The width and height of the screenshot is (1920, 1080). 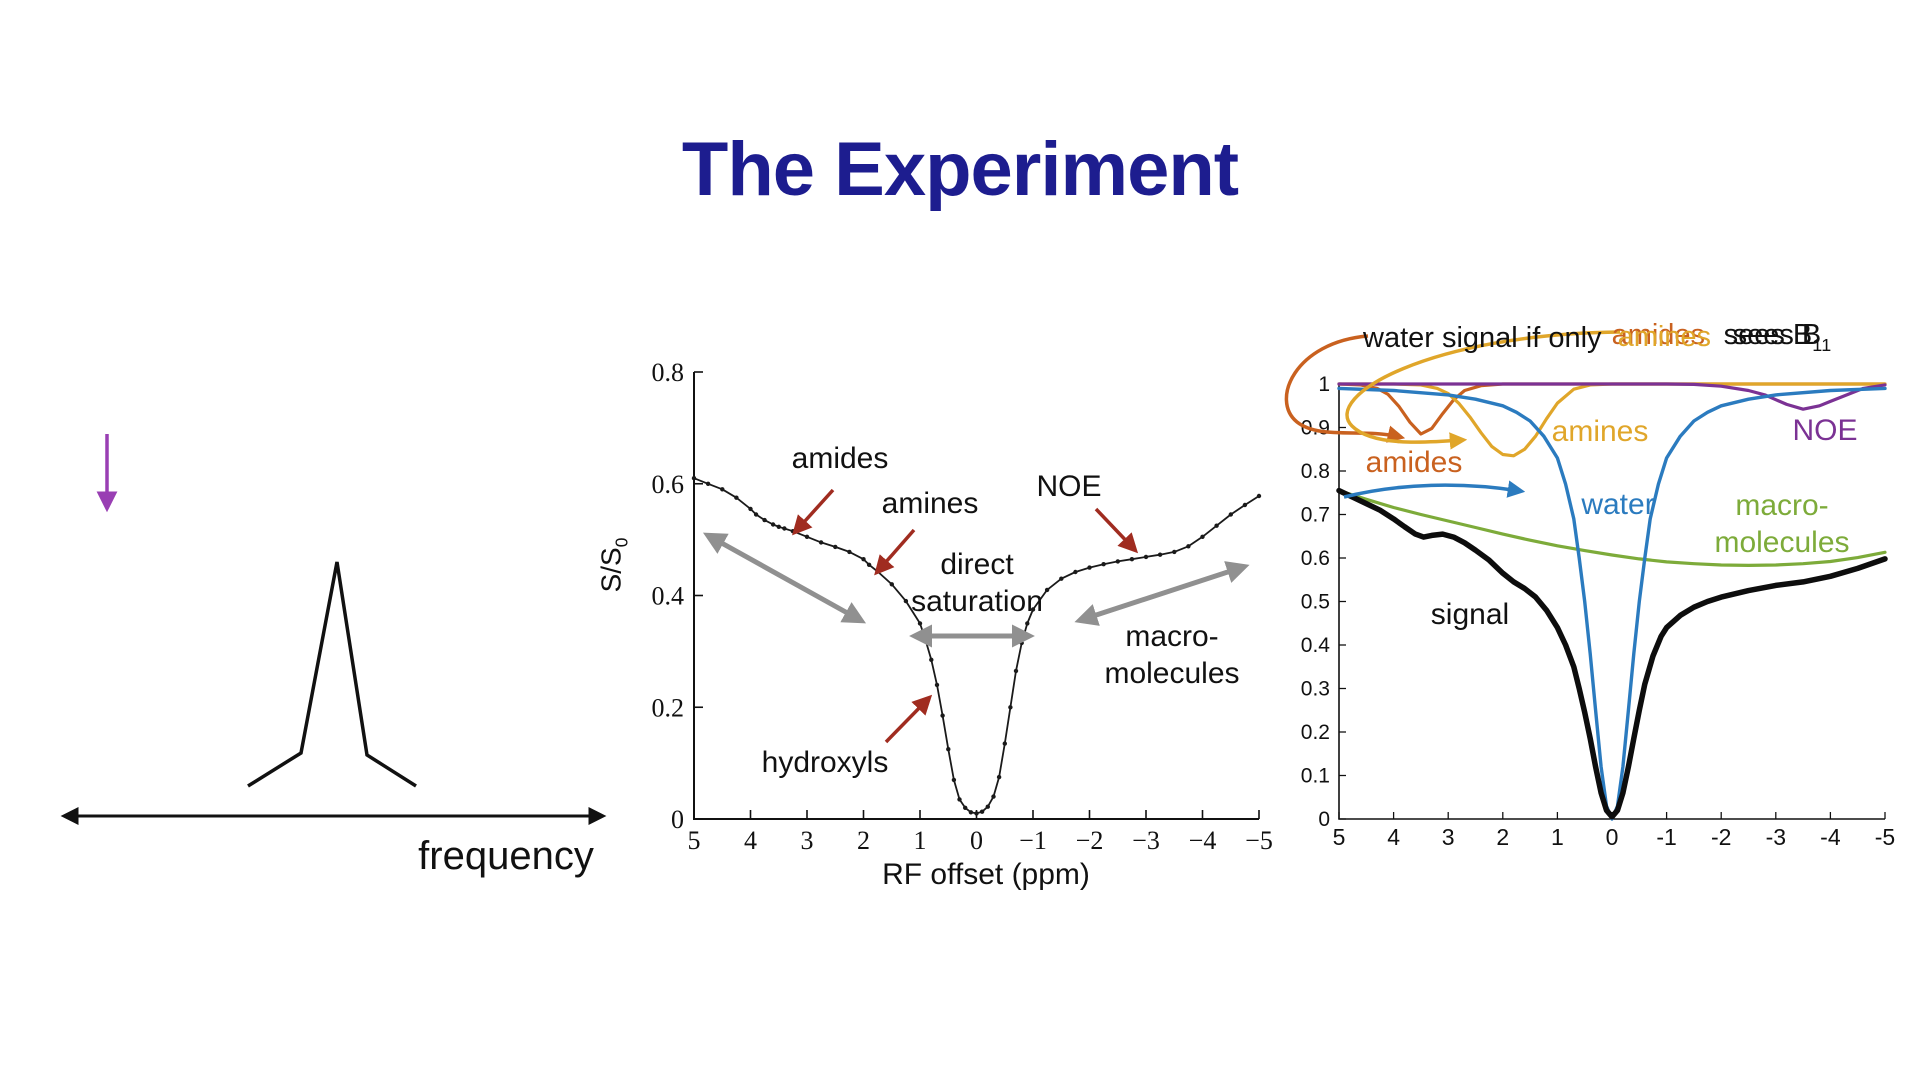 I want to click on caption-overlap-zone: amides amines, so click(x=1664, y=335).